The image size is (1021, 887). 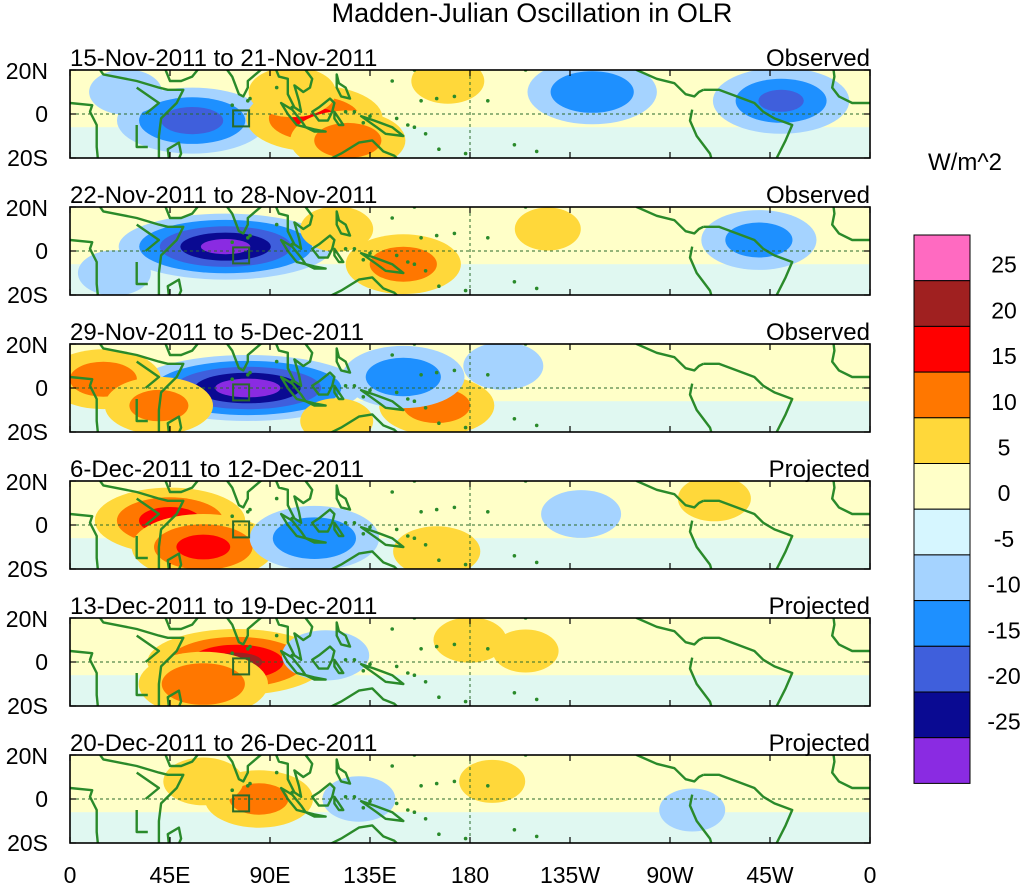 What do you see at coordinates (1004, 539) in the screenshot?
I see `colorbar-label-6: -5` at bounding box center [1004, 539].